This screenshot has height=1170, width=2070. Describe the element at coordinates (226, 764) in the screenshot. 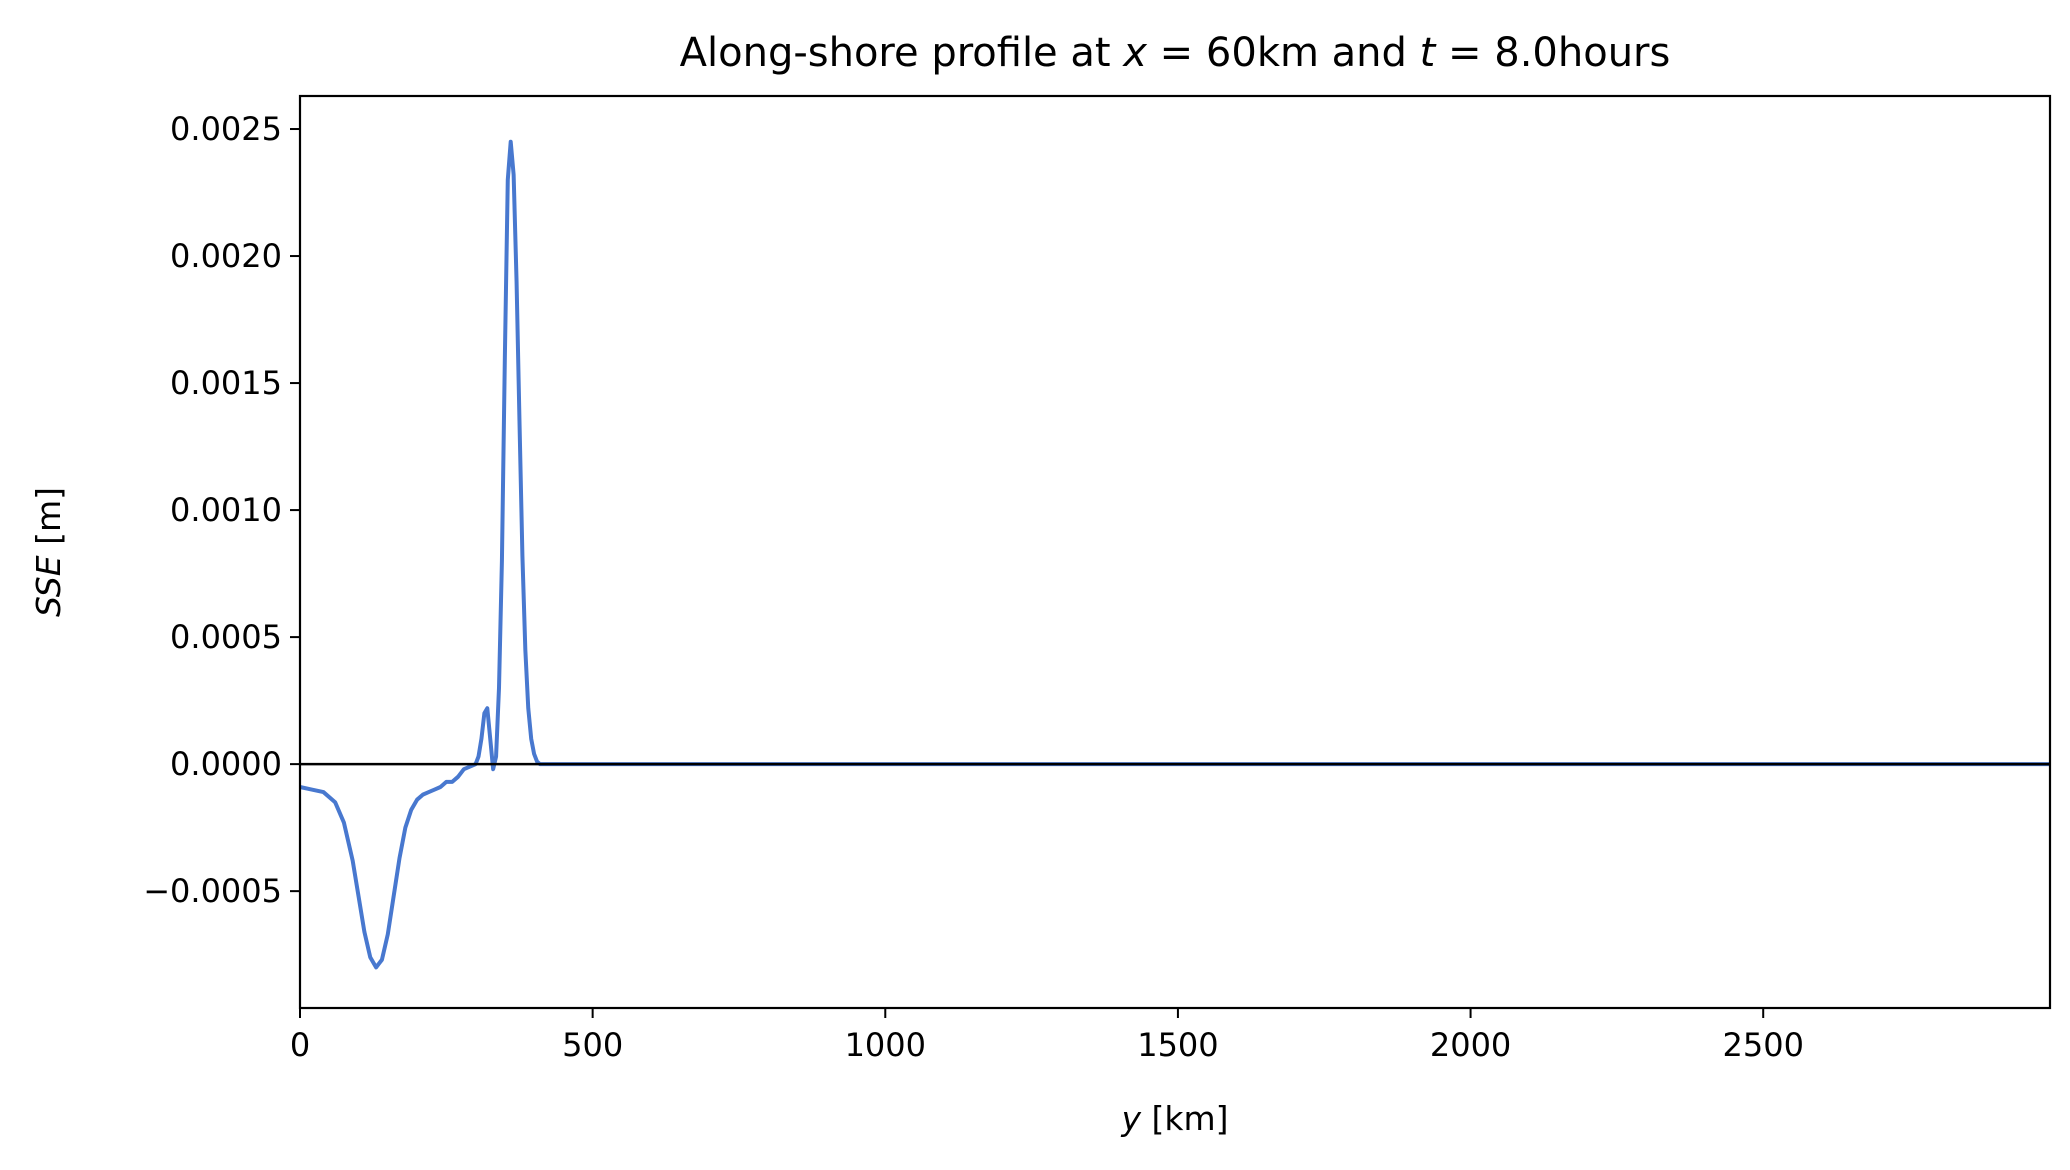

I see `y-tick-label: 0.0000` at that location.